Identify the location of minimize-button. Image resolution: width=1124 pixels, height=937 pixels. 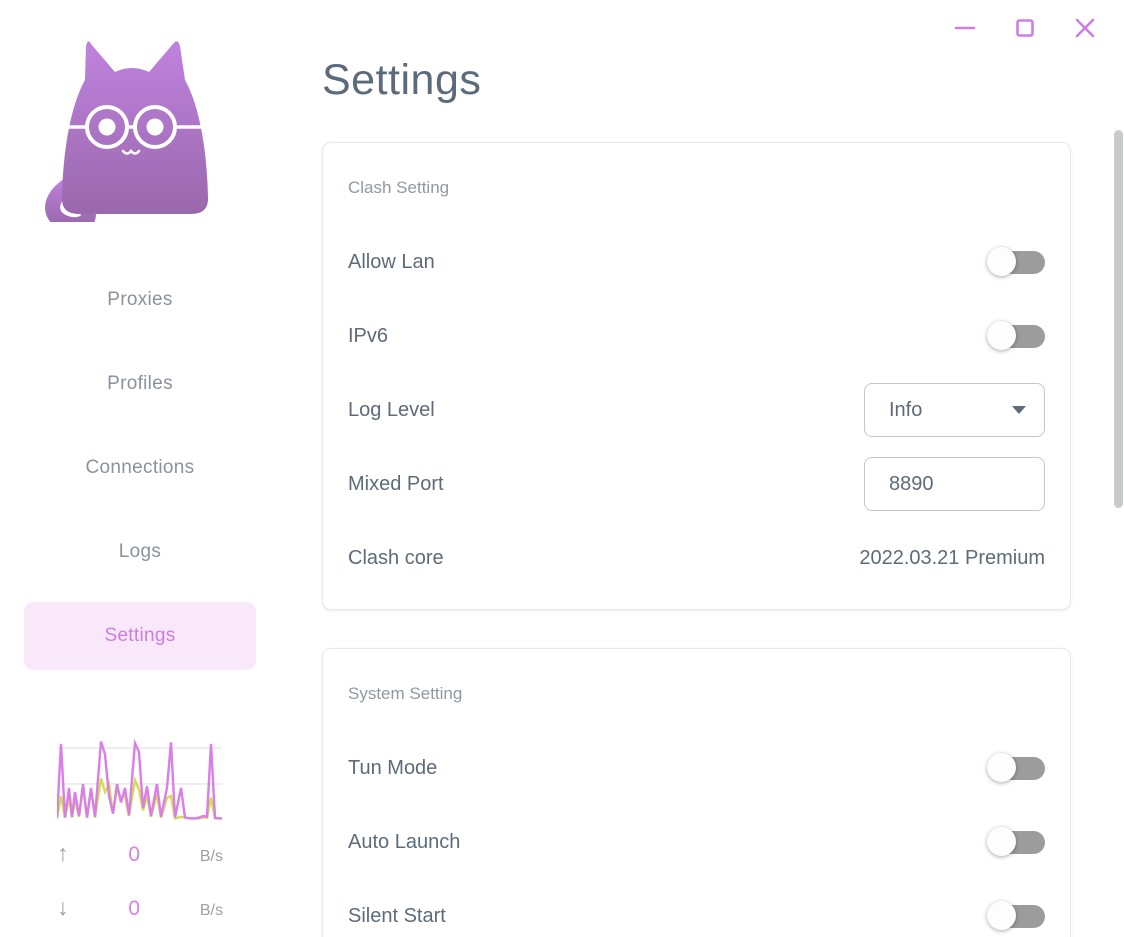
(965, 28).